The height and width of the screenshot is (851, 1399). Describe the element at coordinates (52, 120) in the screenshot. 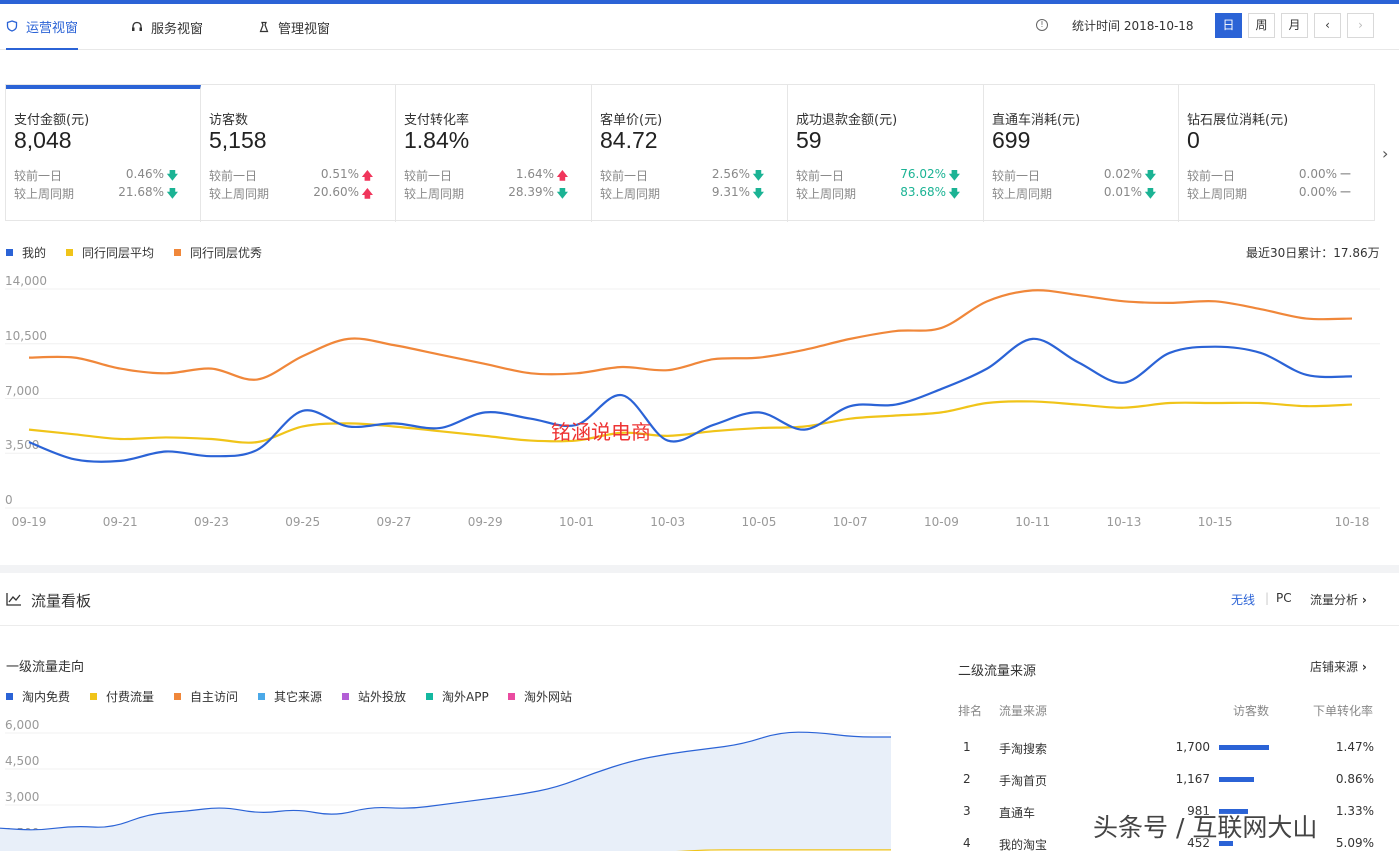

I see `metric-title: 支付金额(元)` at that location.